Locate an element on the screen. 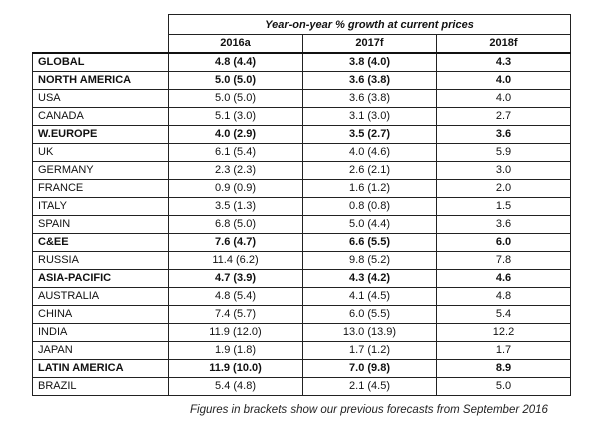 Image resolution: width=600 pixels, height=424 pixels. column-header-row: 2016a 2017f 2018f is located at coordinates (301, 43).